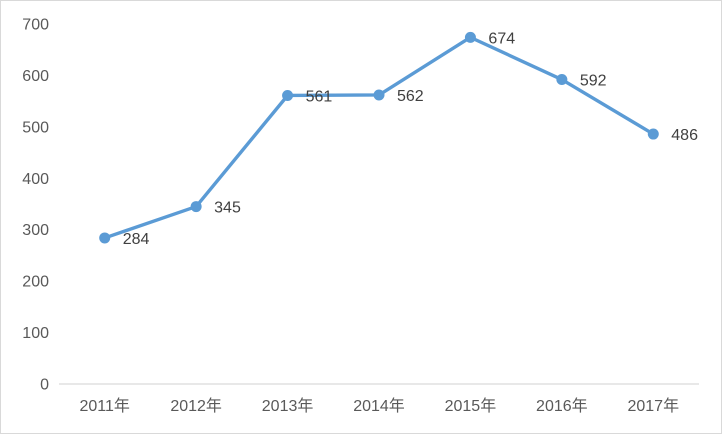  I want to click on x-axis-category-label: 2016年, so click(562, 406).